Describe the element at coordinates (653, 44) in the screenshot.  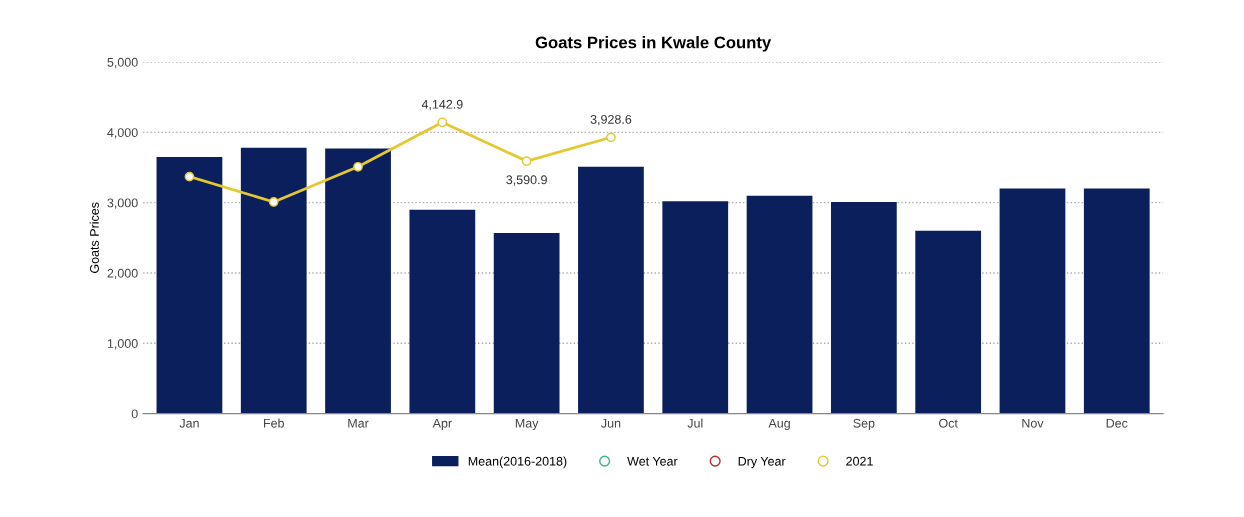
I see `chart-title: Goats Prices in Kwale County` at that location.